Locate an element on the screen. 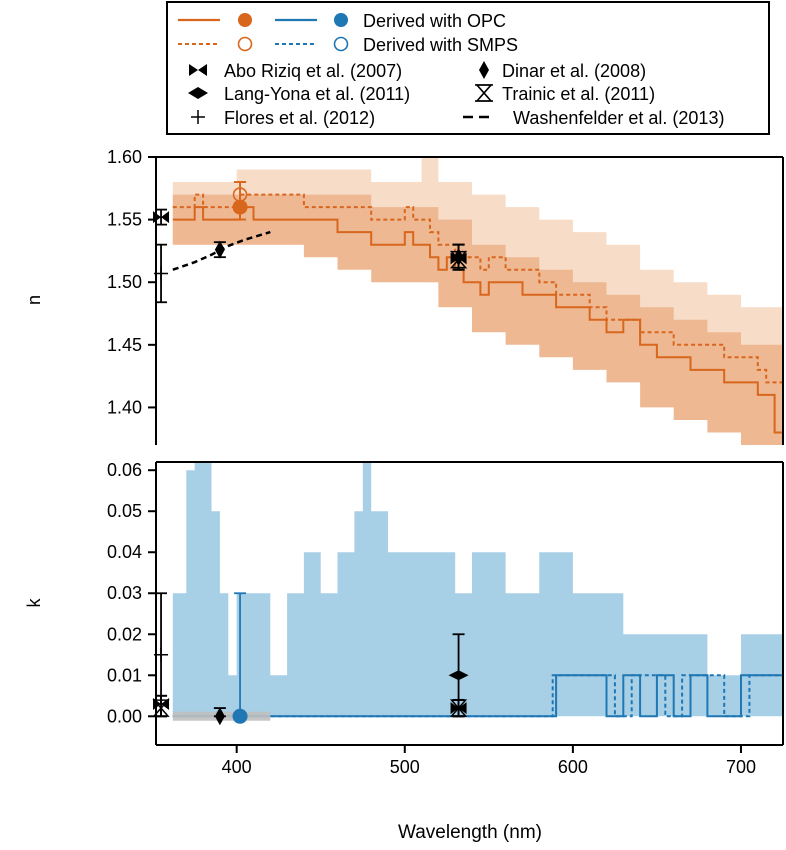  y-tick-label: 1.55 is located at coordinates (124, 220).